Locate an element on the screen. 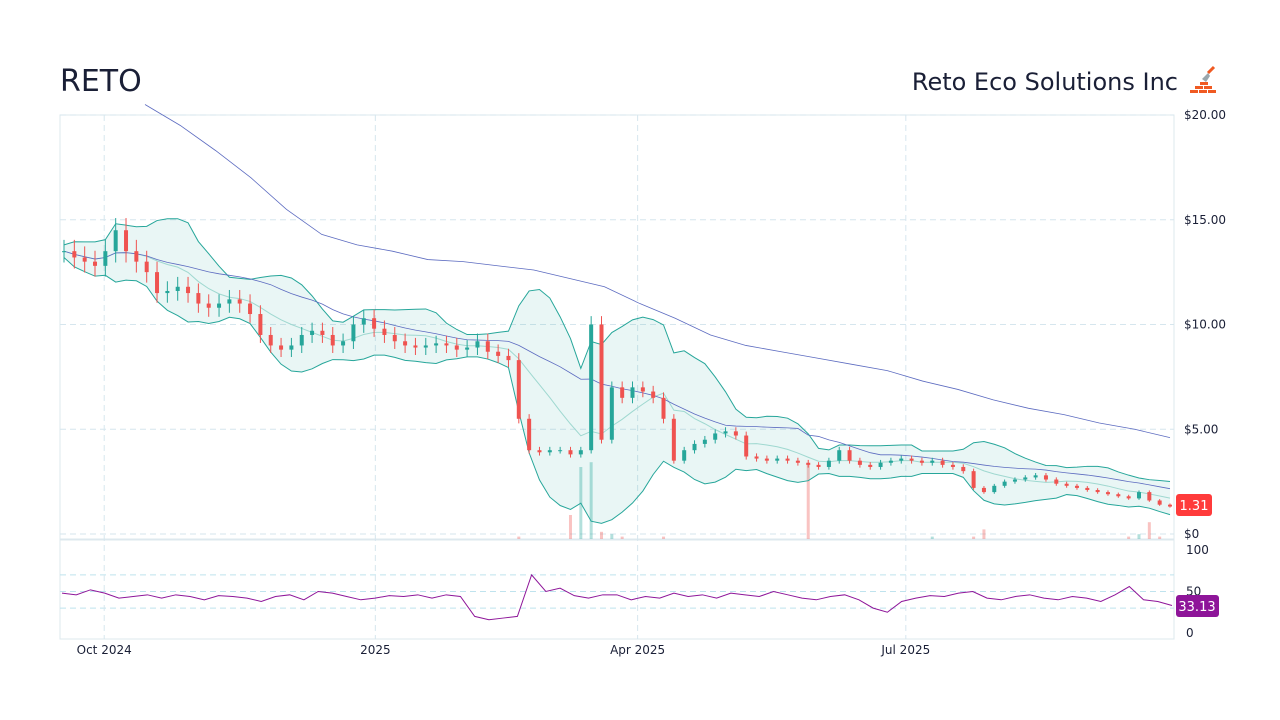  time-tick-label: Jul 2025 is located at coordinates (905, 650).